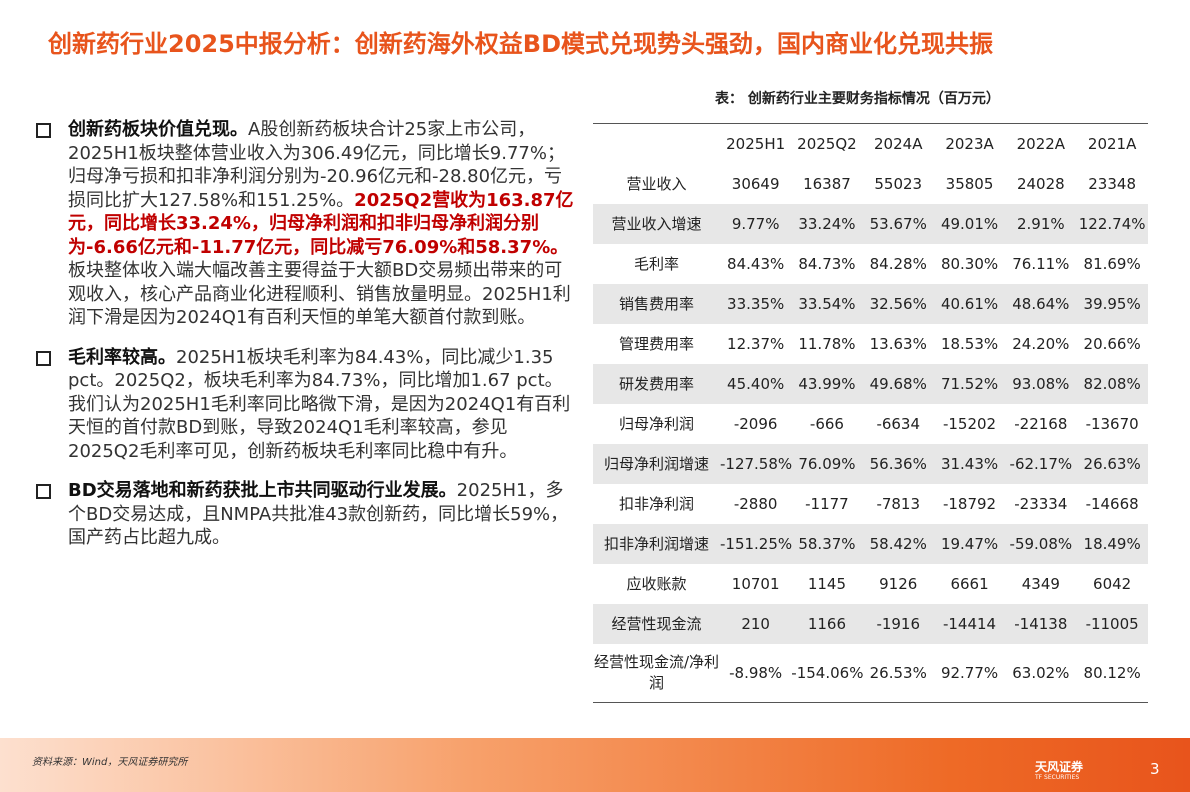  Describe the element at coordinates (969, 184) in the screenshot. I see `table-cell: 35805` at that location.